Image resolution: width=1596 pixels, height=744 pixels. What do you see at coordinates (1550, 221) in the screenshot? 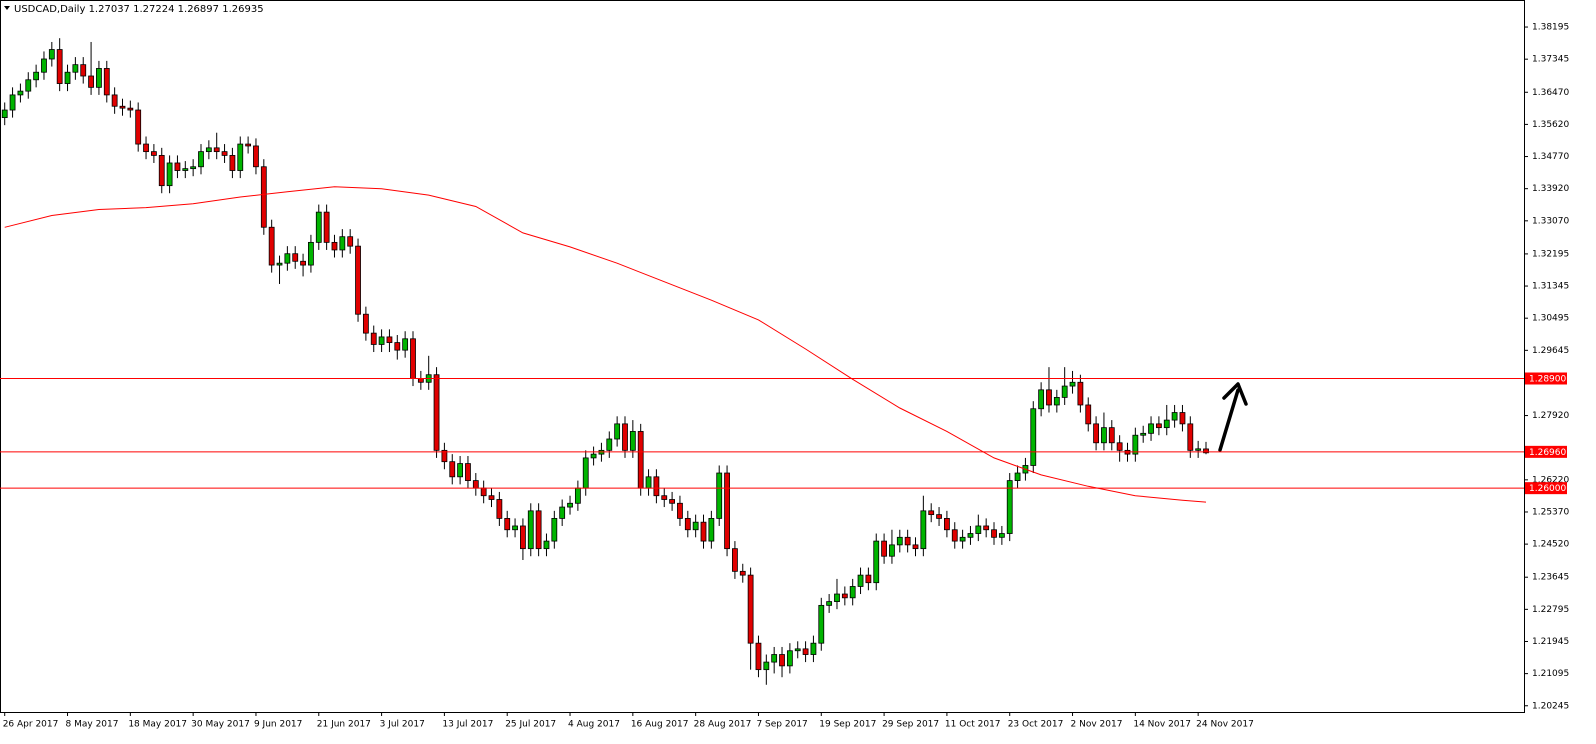
I see `y-tick-label: 1.33070` at bounding box center [1550, 221].